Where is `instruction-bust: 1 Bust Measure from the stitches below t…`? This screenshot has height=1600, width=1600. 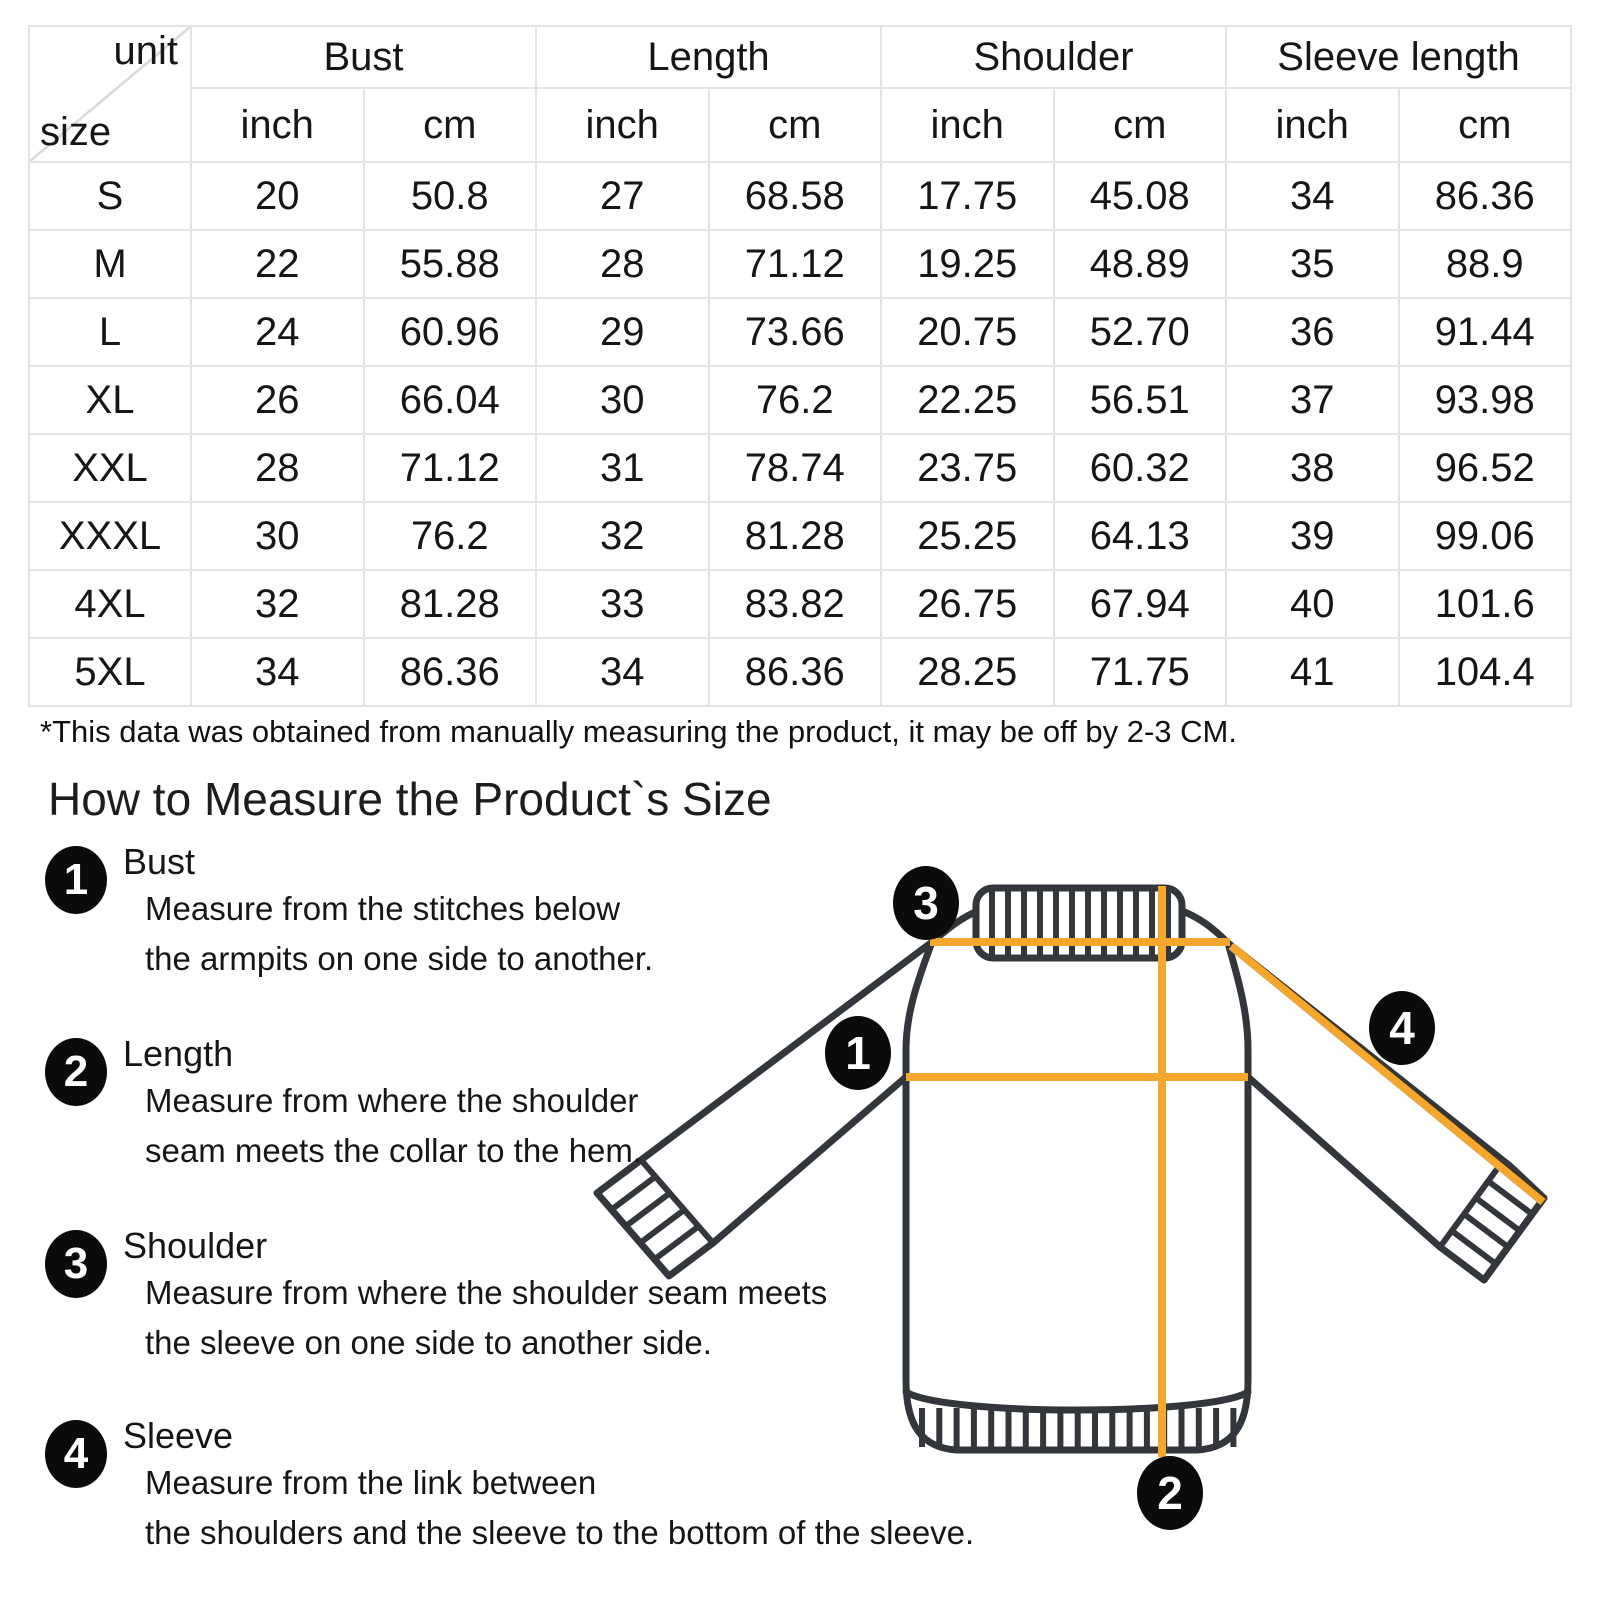
instruction-bust: 1 Bust Measure from the stitches below t… is located at coordinates (349, 913).